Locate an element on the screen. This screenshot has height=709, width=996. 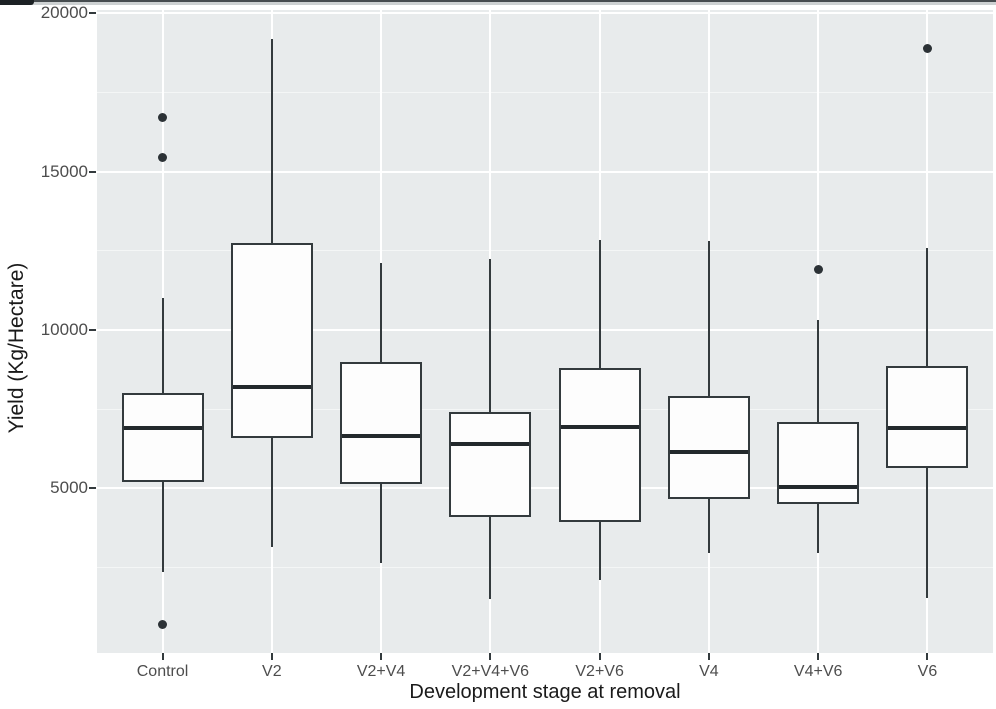
x-tick-label: V2 is located at coordinates (272, 671).